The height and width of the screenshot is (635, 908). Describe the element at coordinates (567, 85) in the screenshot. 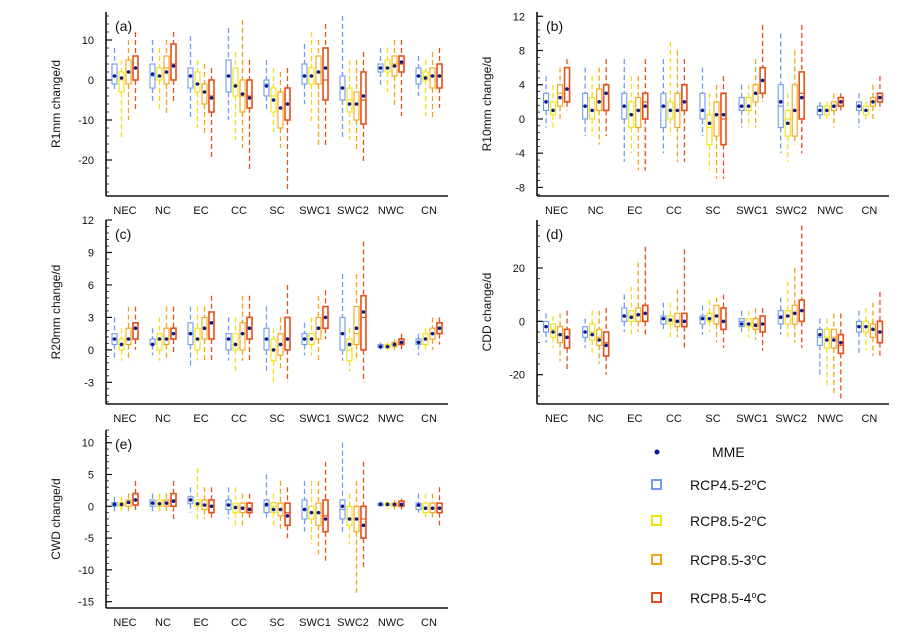

I see `box-r10mm-nec-s4` at that location.